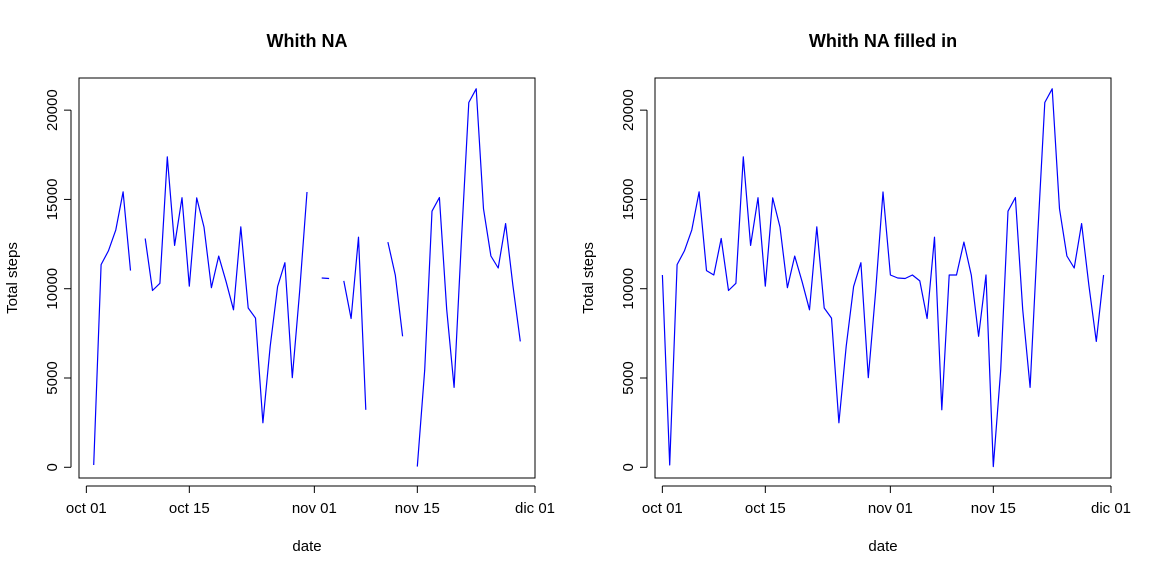 This screenshot has height=576, width=1152. What do you see at coordinates (883, 41) in the screenshot?
I see `chart-title: Whith NA filled in` at bounding box center [883, 41].